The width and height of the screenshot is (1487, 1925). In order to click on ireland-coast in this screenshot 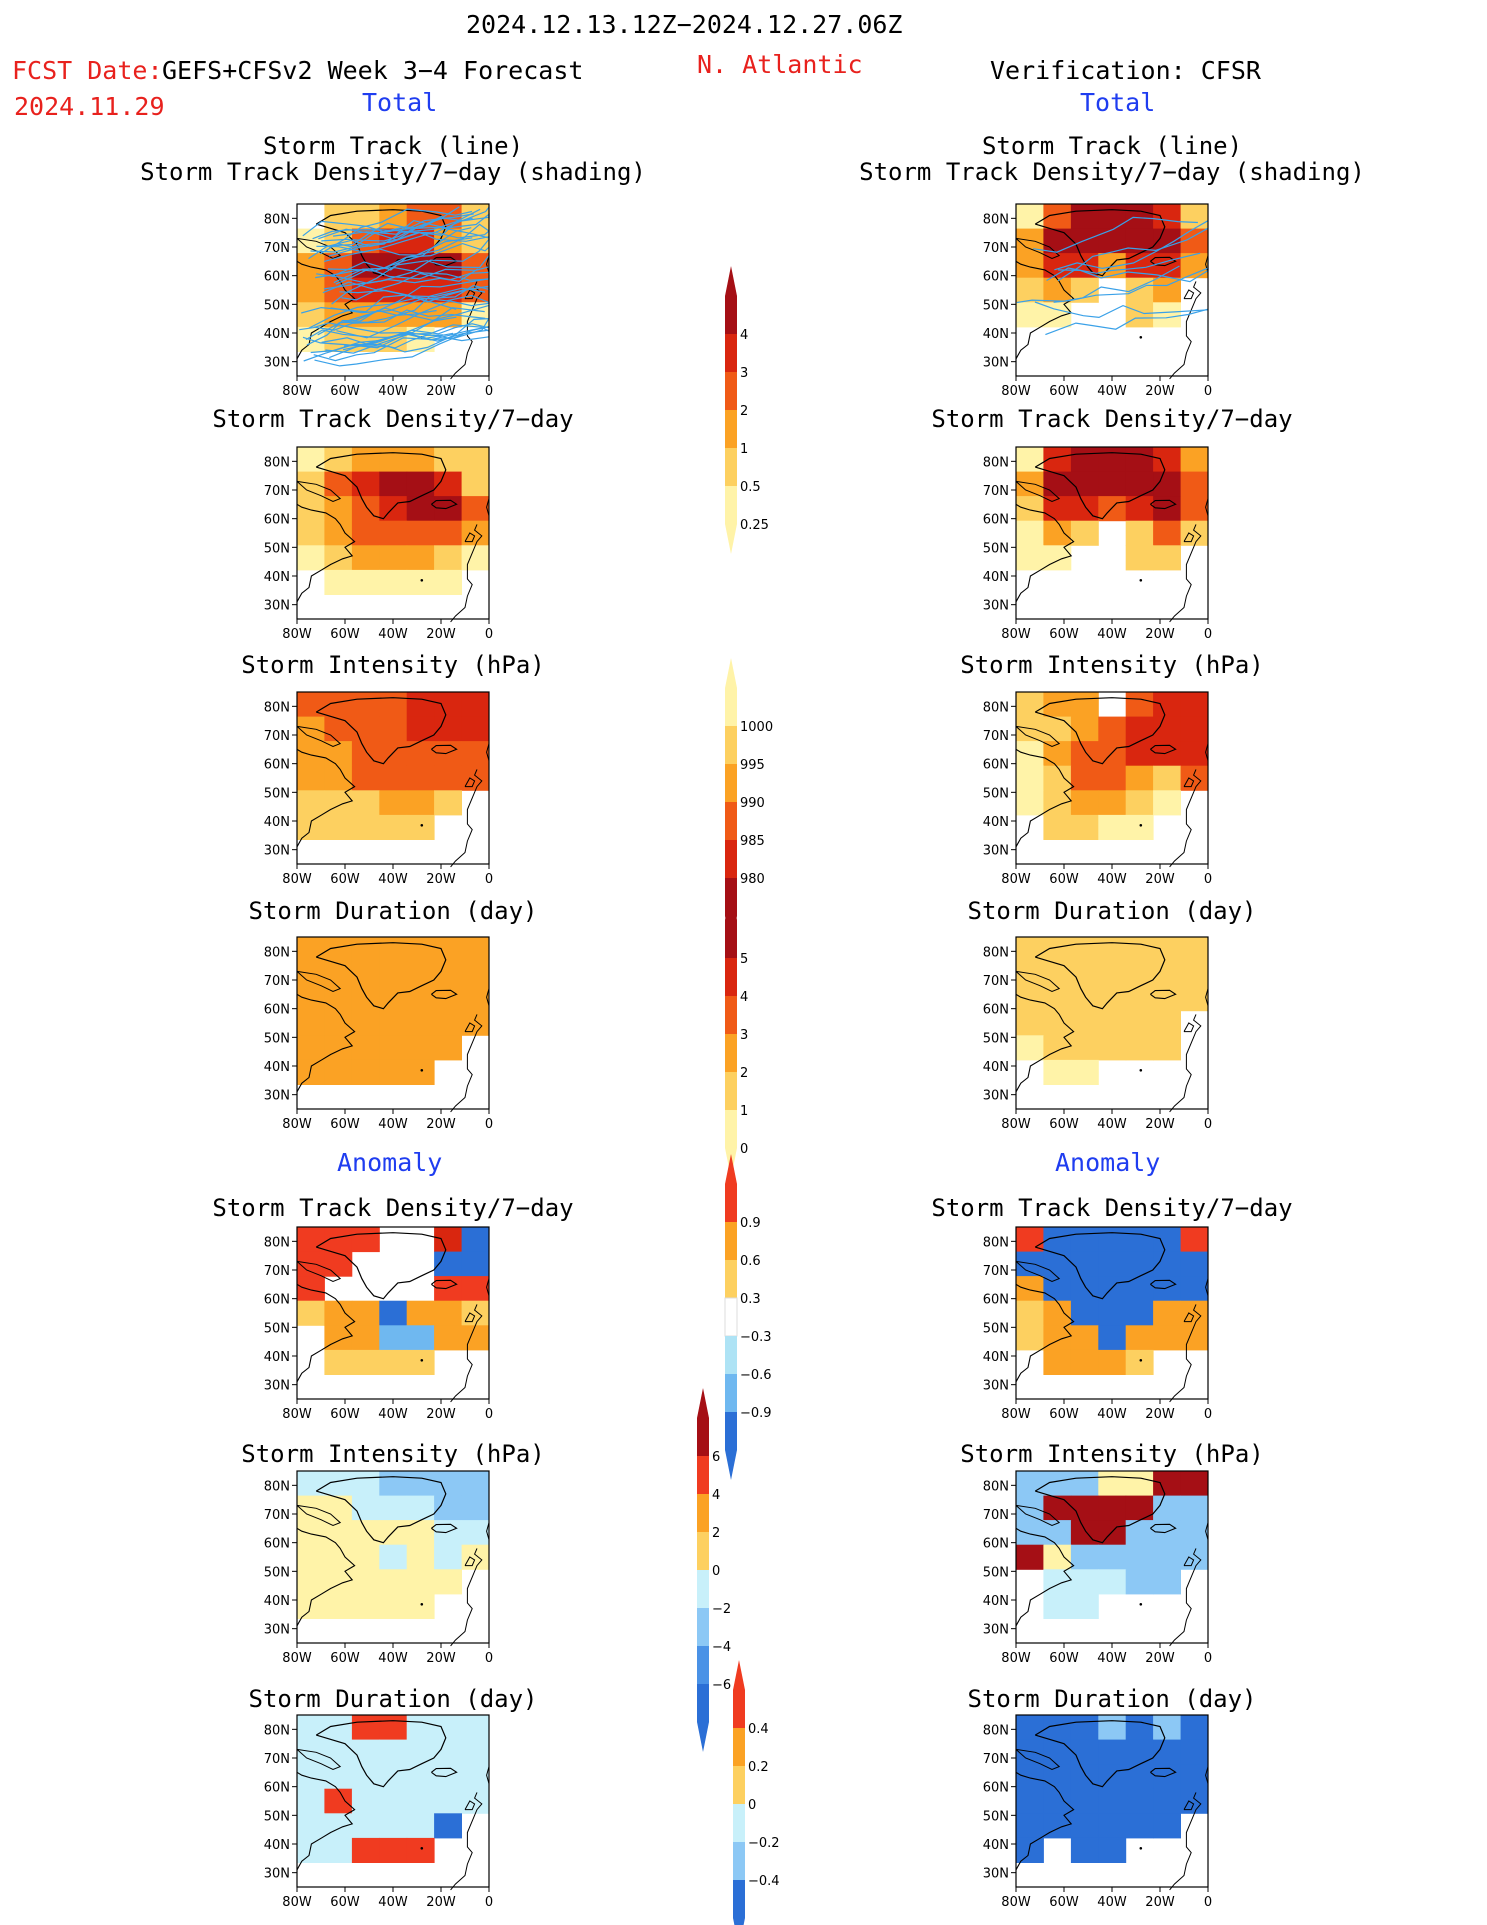, I will do `click(470, 1561)`.